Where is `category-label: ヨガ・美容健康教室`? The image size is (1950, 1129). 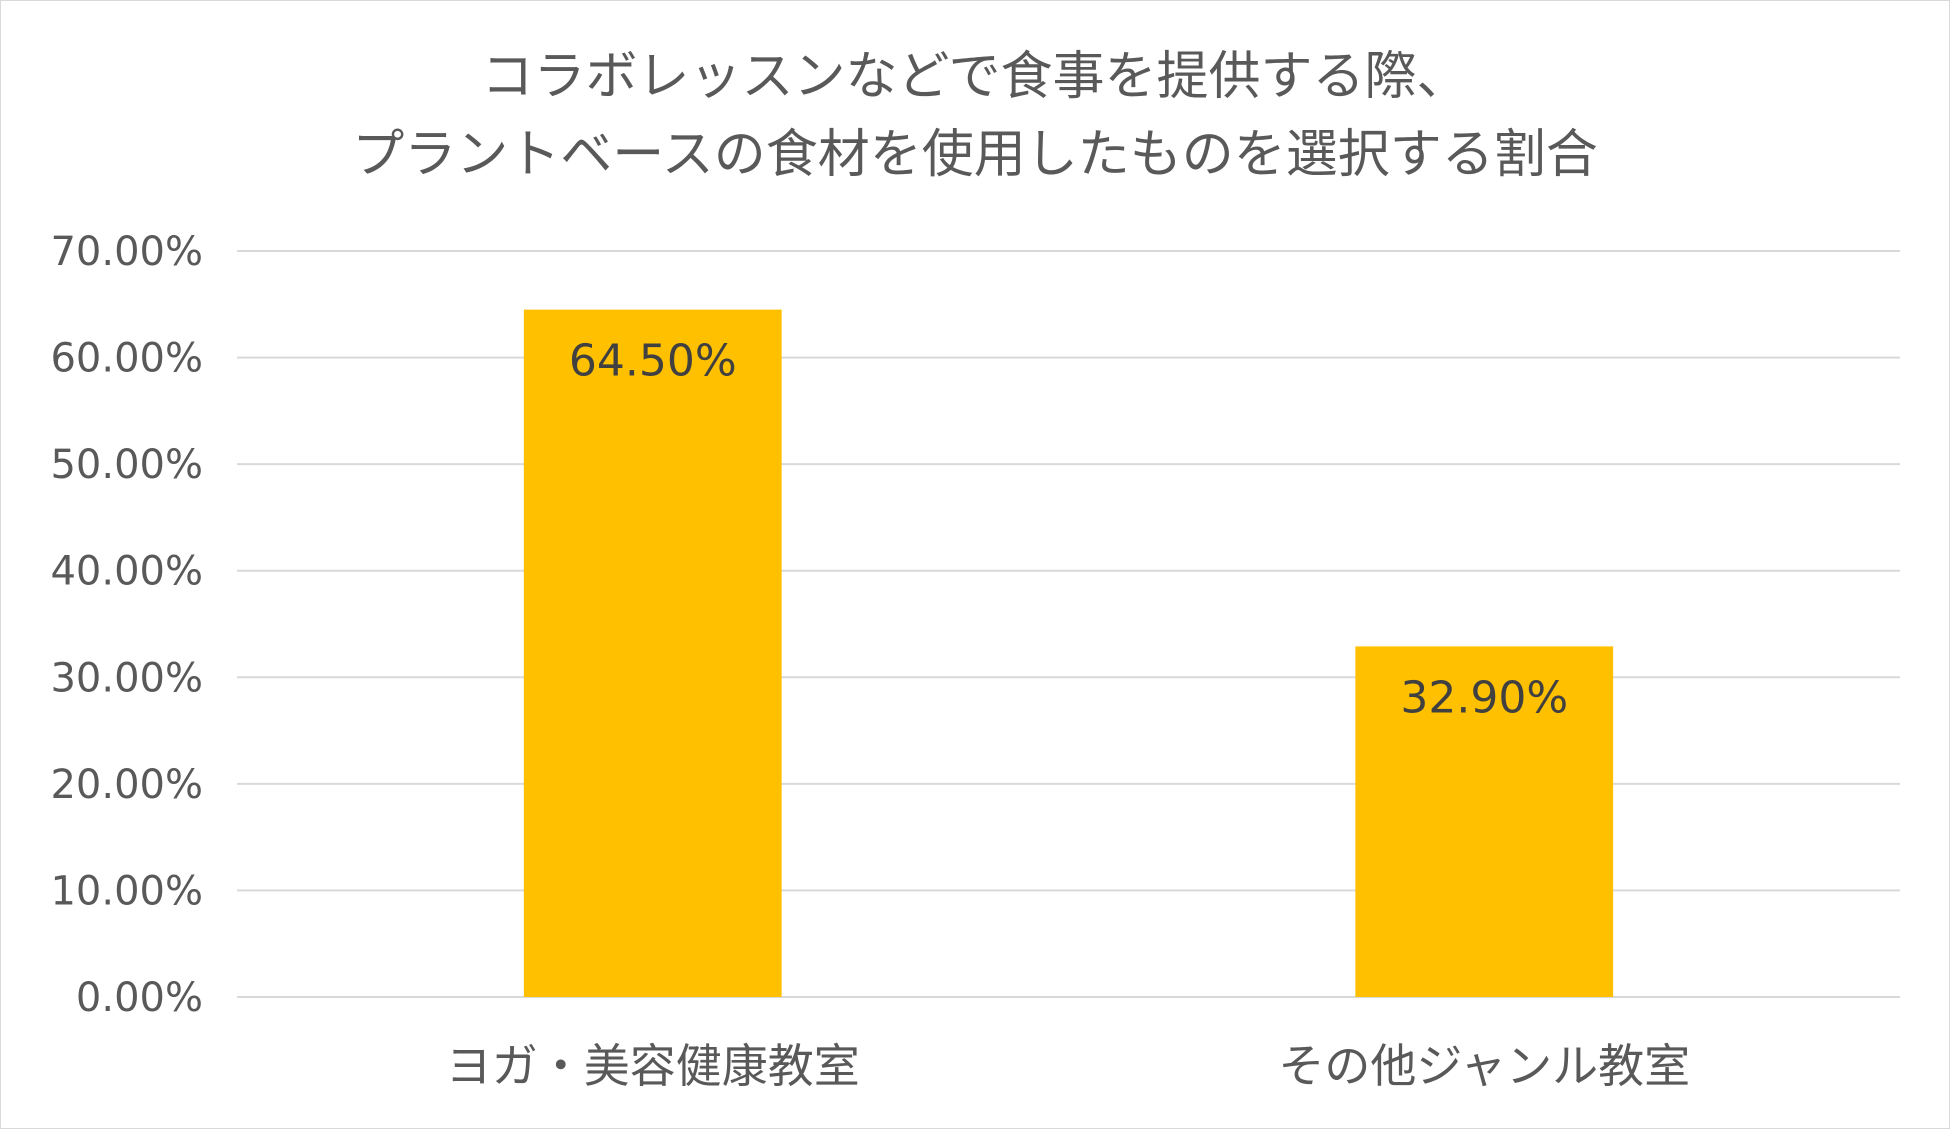 category-label: ヨガ・美容健康教室 is located at coordinates (653, 1066).